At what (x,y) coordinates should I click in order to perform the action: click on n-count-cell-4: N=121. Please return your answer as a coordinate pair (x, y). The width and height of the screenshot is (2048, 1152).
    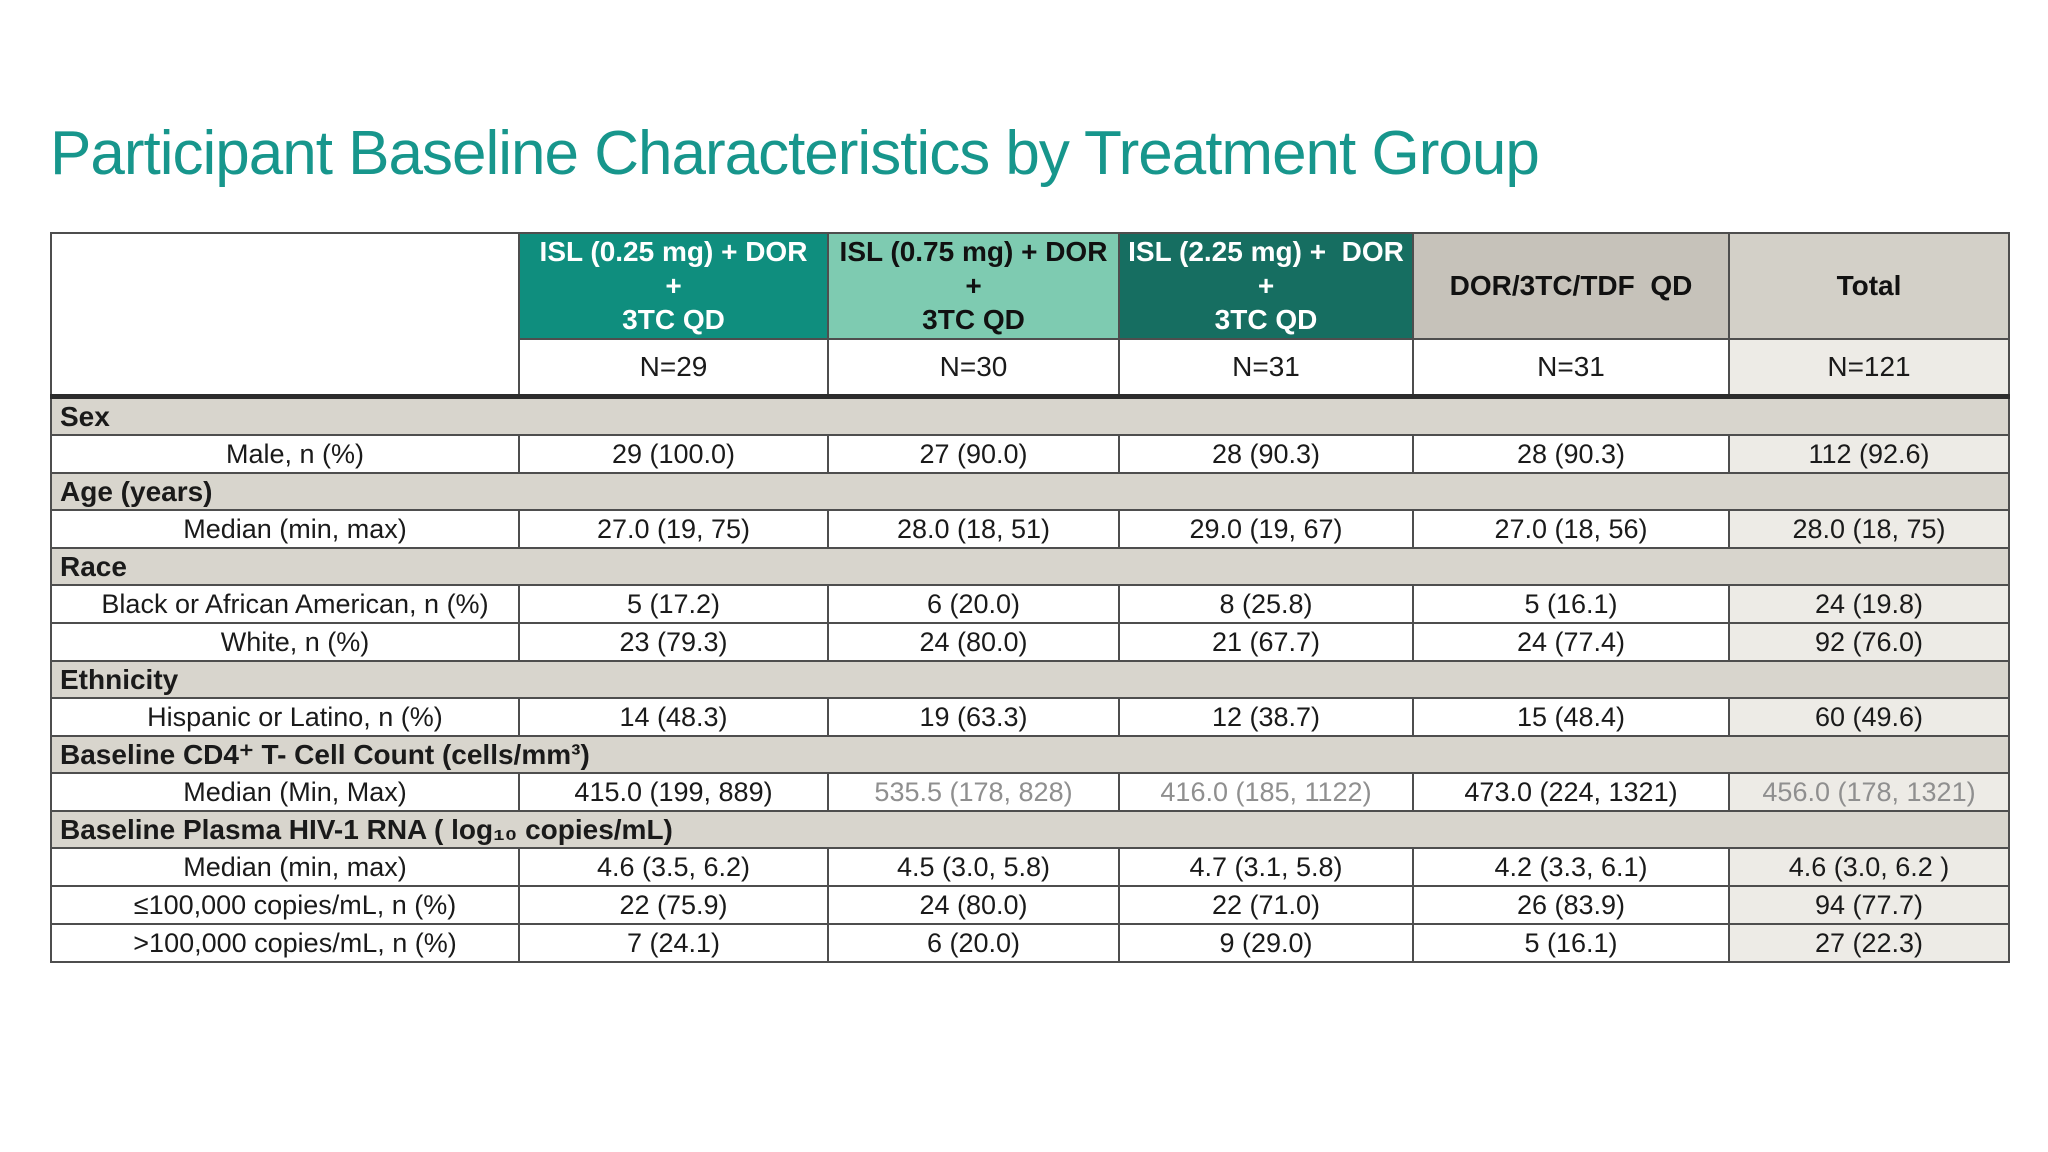
    Looking at the image, I should click on (1869, 369).